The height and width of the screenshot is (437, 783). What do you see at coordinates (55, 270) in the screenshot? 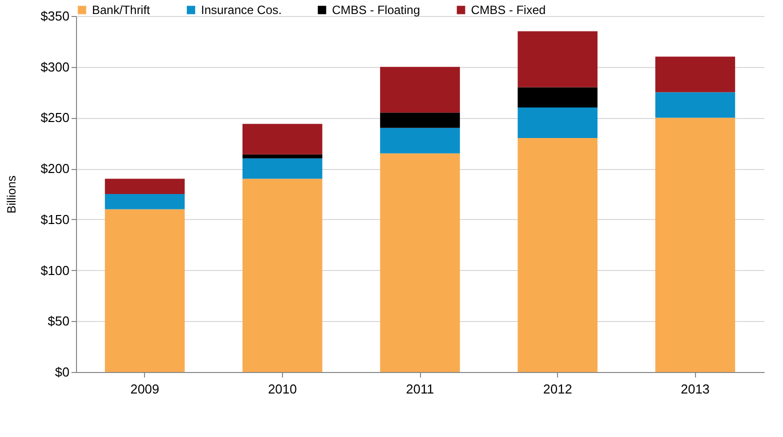
I see `y-tick-label: $100` at bounding box center [55, 270].